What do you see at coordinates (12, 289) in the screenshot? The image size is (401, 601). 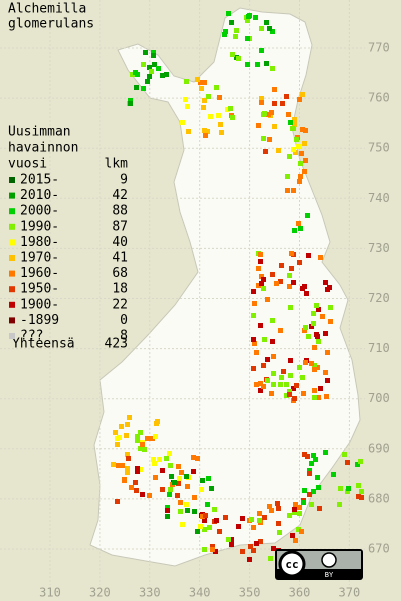 I see `legend-swatch` at bounding box center [12, 289].